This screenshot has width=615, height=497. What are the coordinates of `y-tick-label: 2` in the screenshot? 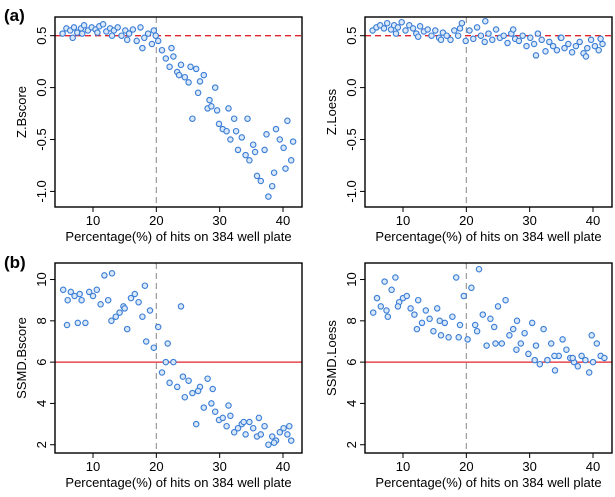 It's located at (41, 444).